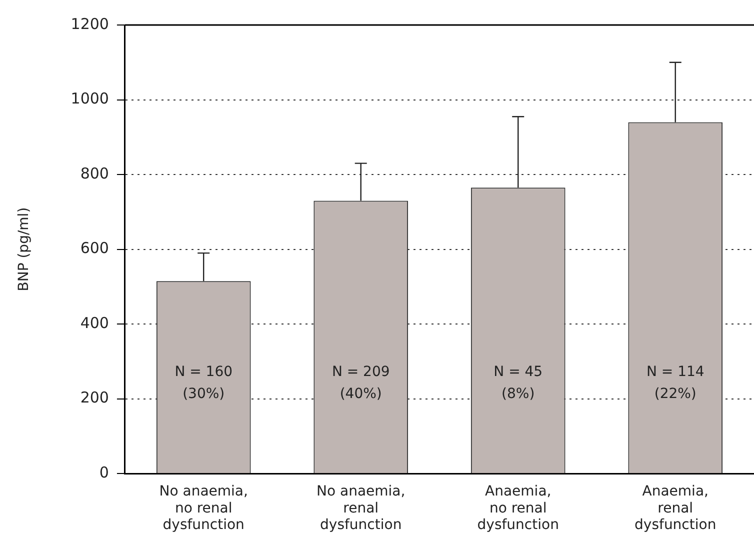 The width and height of the screenshot is (754, 555). Describe the element at coordinates (518, 509) in the screenshot. I see `x-tick-label: Anaemia, no renal dysfunction` at that location.